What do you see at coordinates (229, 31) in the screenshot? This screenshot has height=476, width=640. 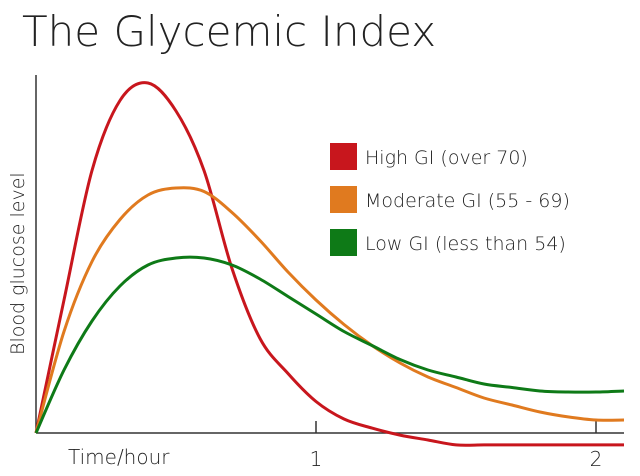 I see `chart-title: The Glycemic Index` at bounding box center [229, 31].